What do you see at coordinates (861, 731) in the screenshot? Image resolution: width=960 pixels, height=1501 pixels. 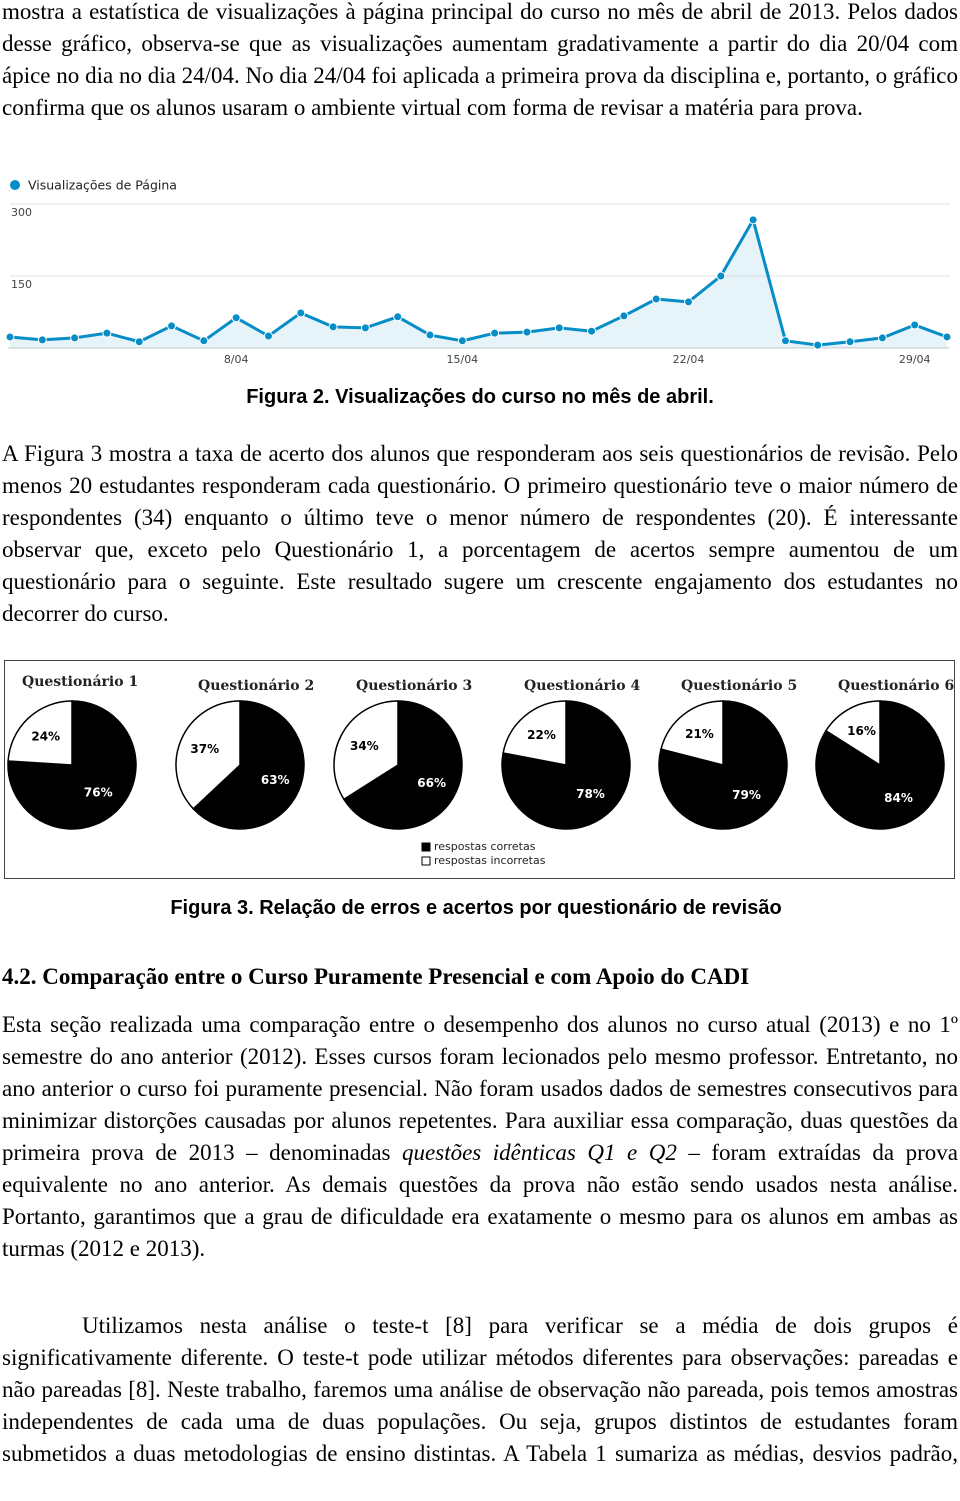 I see `pie-value-label: 16%` at bounding box center [861, 731].